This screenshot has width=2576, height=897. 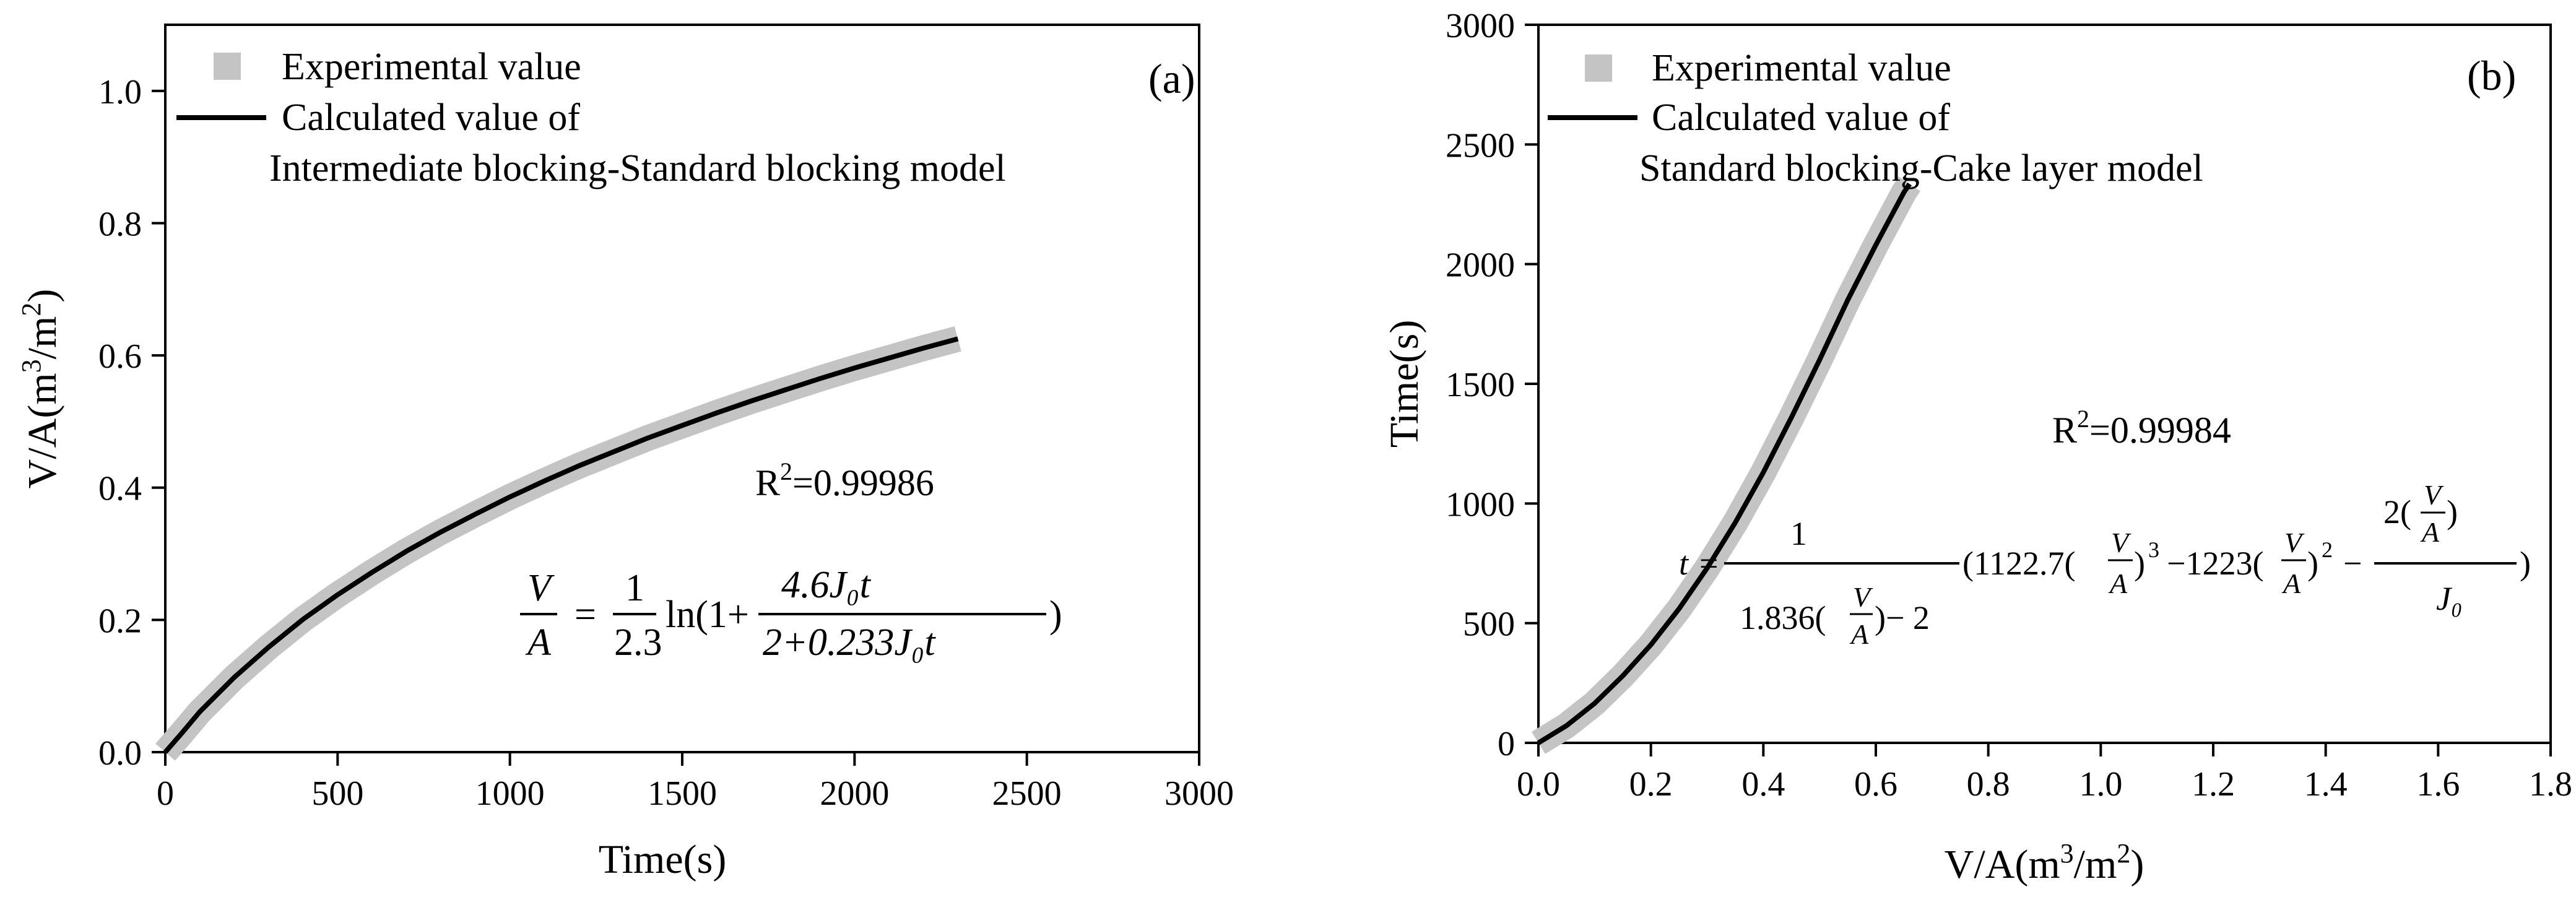 I want to click on x-tick-label-b: 1.0, so click(x=2100, y=784).